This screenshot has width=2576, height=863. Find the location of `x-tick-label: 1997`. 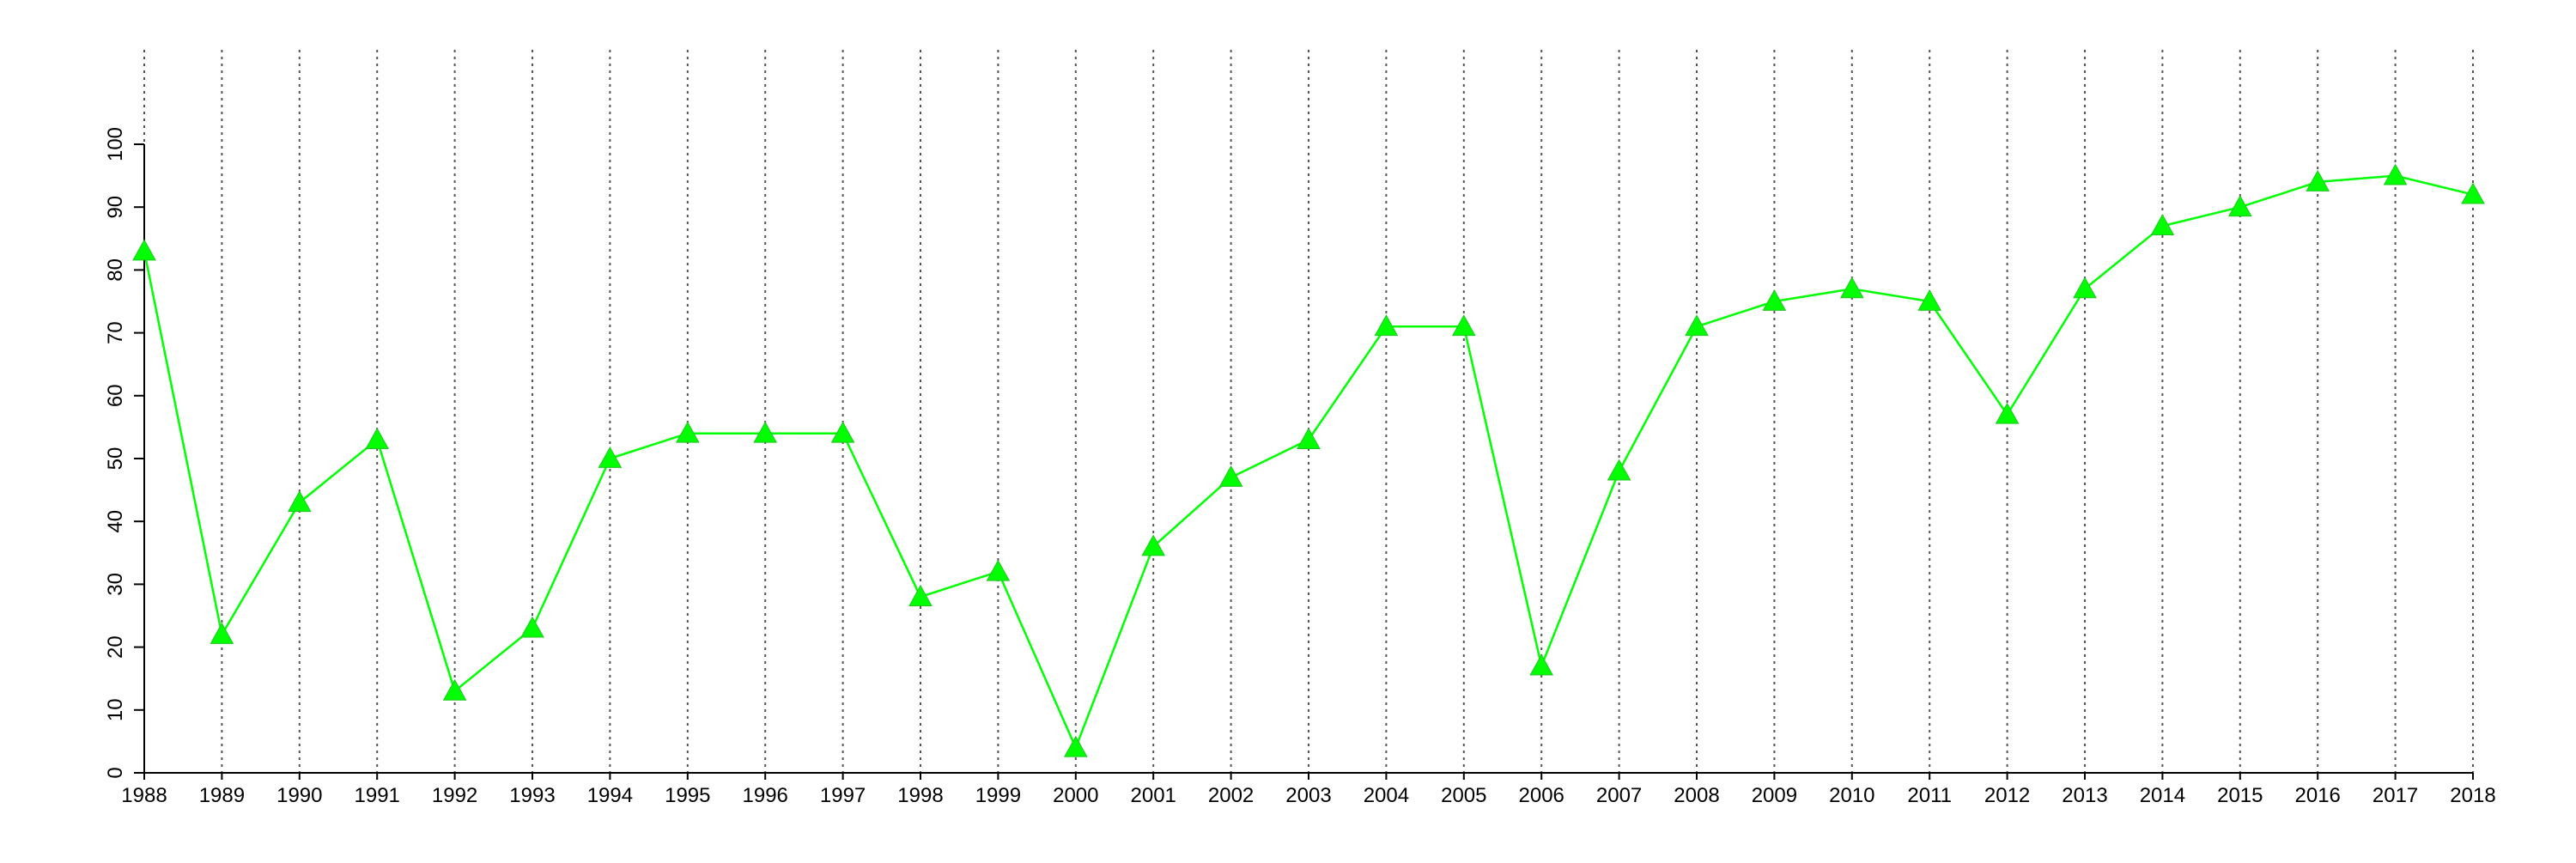

x-tick-label: 1997 is located at coordinates (843, 796).